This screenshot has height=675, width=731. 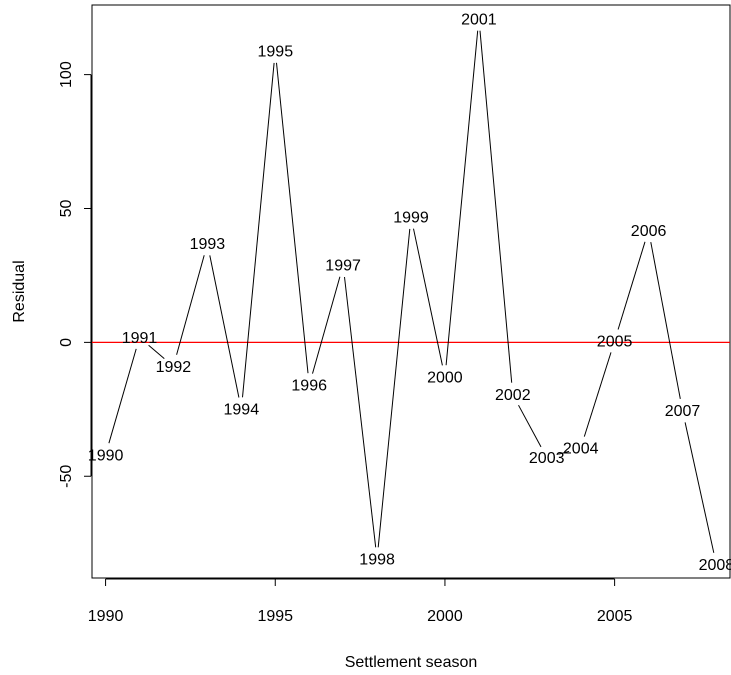 What do you see at coordinates (106, 455) in the screenshot?
I see `point-label: 1990` at bounding box center [106, 455].